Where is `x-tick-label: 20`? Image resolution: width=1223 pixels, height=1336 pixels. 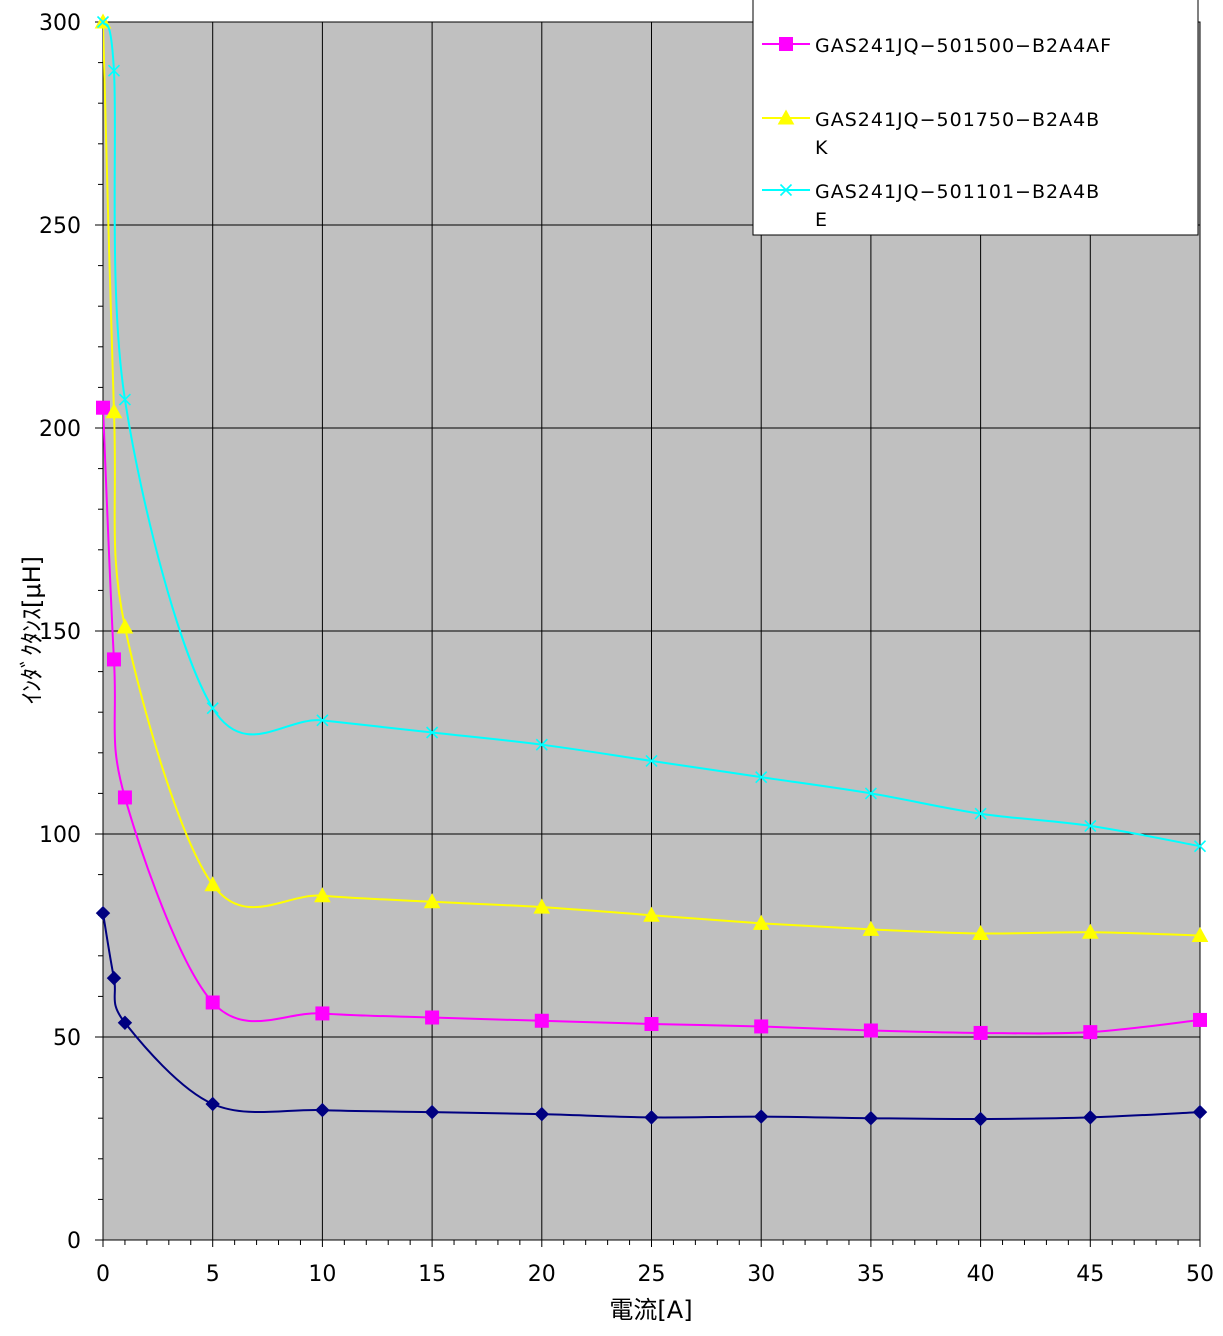 x-tick-label: 20 is located at coordinates (542, 1274).